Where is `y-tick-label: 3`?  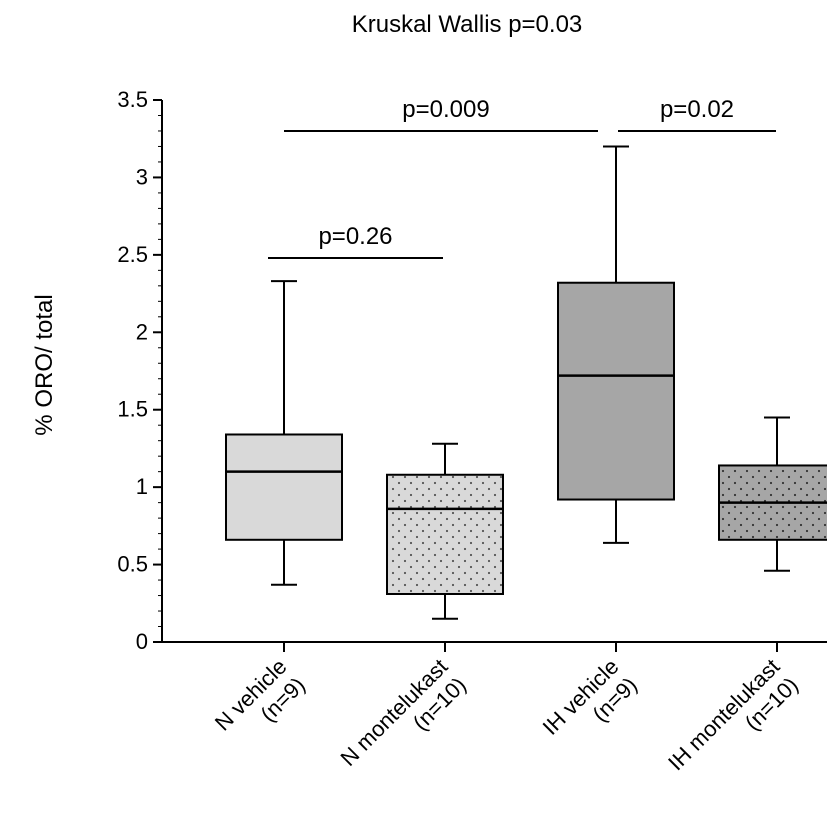
y-tick-label: 3 is located at coordinates (142, 176).